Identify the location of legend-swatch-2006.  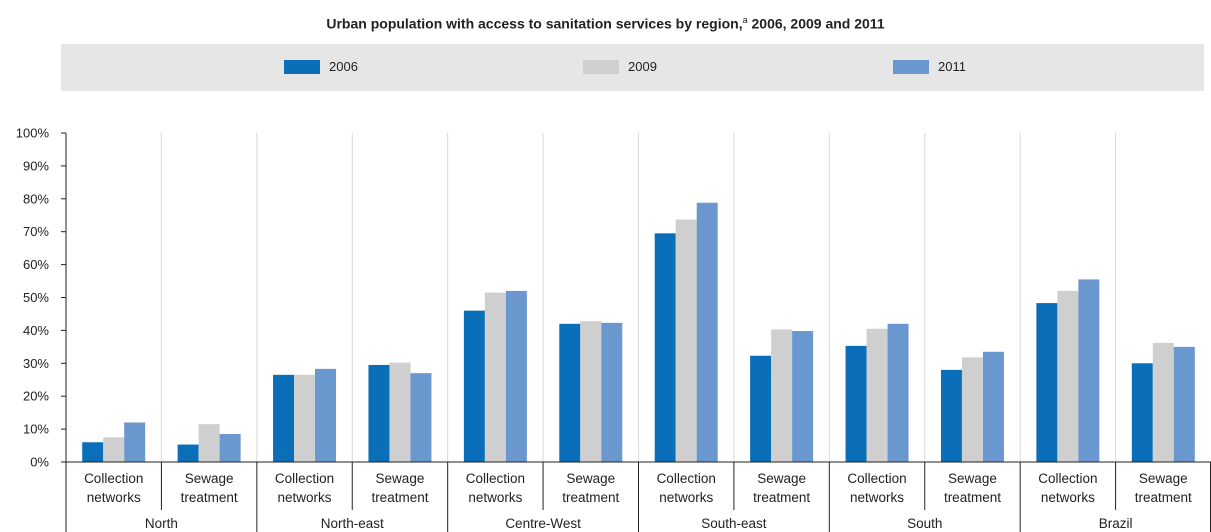
(302, 66).